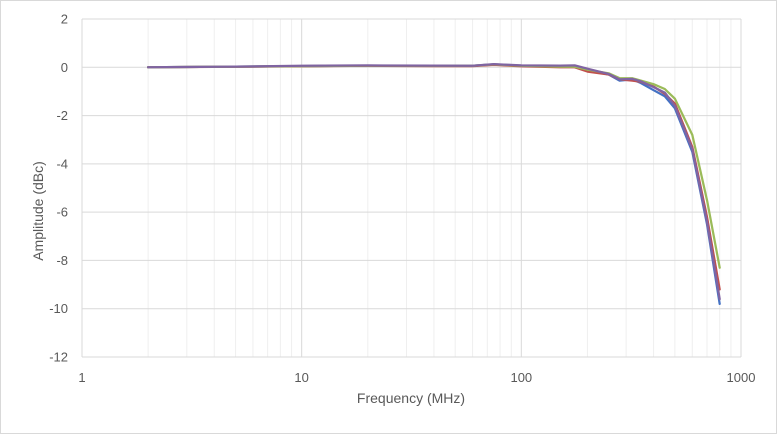 The height and width of the screenshot is (434, 777). I want to click on y-tick-label: -10, so click(58, 308).